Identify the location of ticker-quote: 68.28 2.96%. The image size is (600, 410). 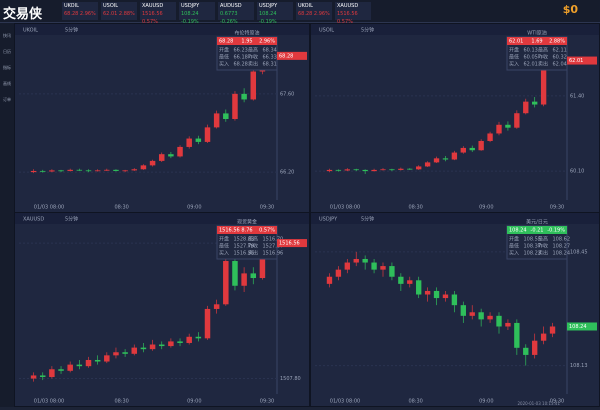
(315, 14).